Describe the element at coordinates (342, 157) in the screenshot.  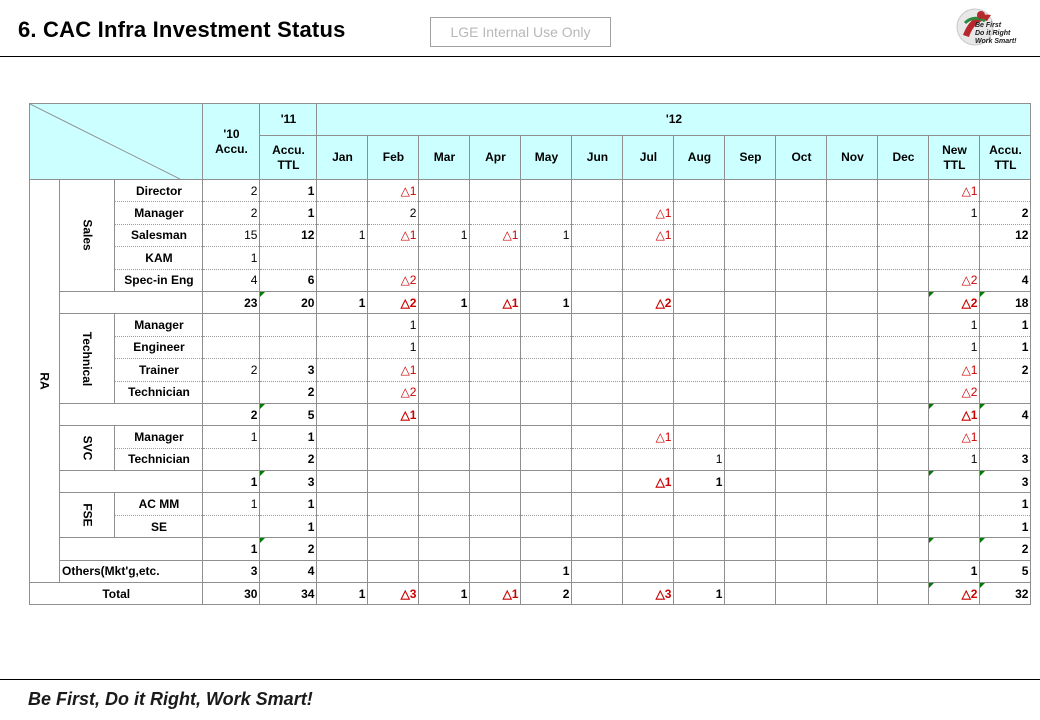
I see `header-month: Jan` at that location.